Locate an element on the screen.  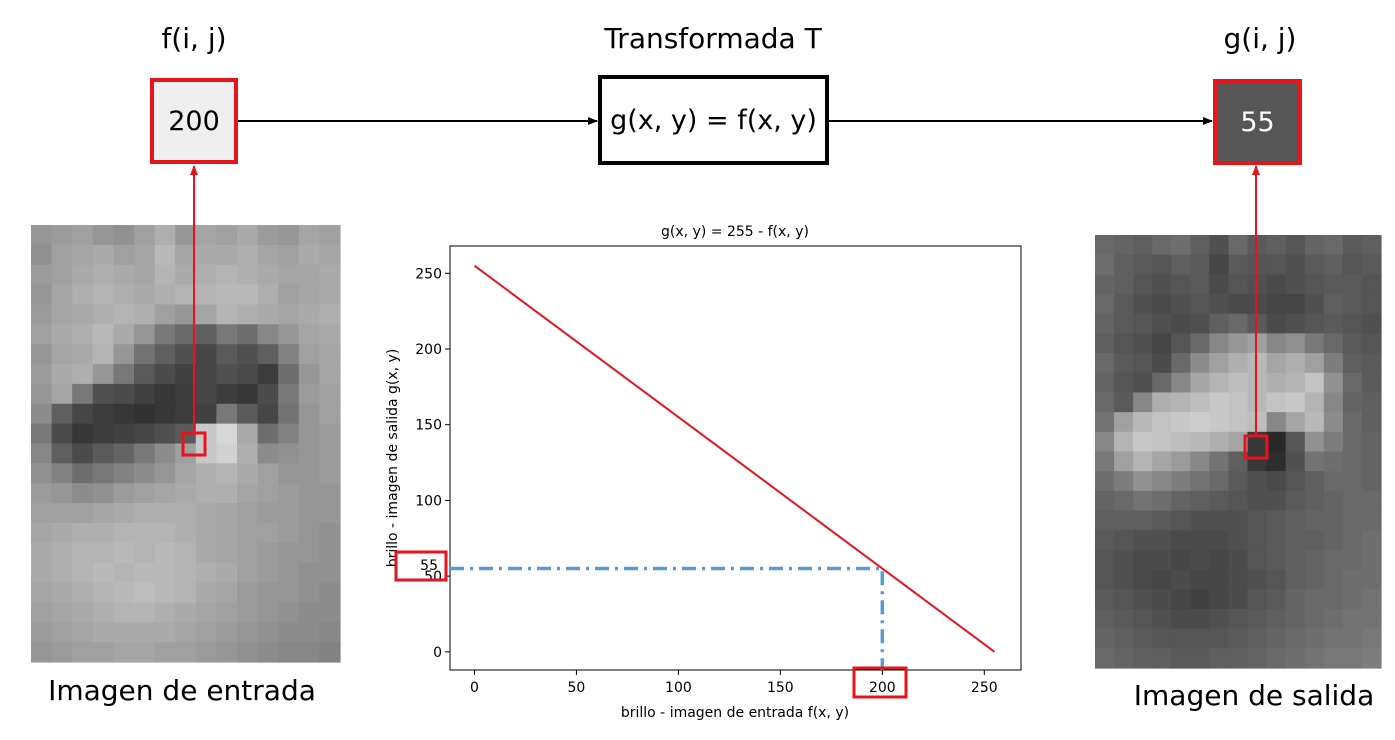
output-pixel-value-box: 55 is located at coordinates (1257, 122).